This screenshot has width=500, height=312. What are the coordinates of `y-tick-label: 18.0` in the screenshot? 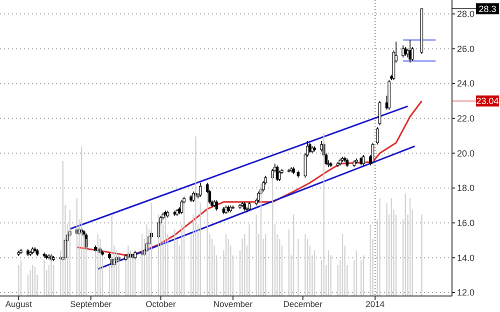 It's located at (466, 188).